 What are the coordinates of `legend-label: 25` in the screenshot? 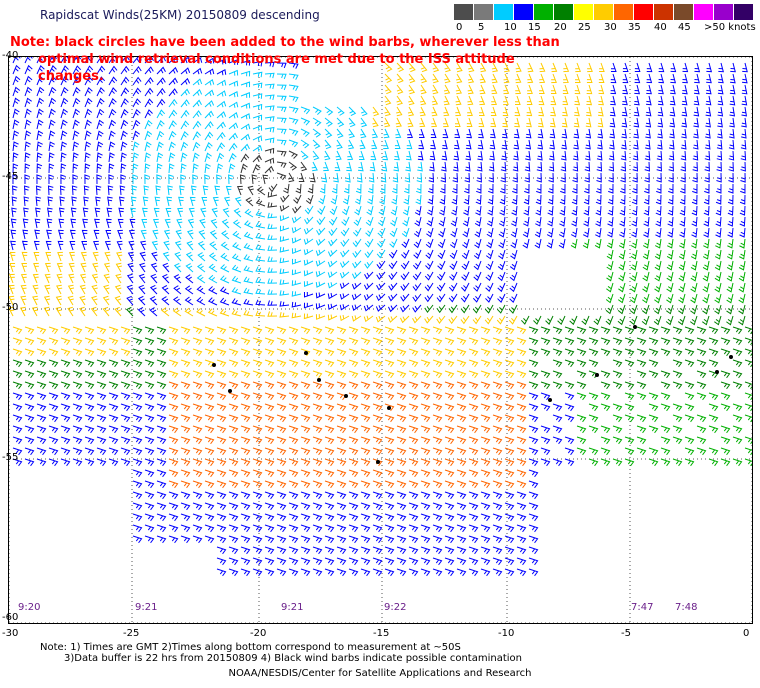 It's located at (584, 27).